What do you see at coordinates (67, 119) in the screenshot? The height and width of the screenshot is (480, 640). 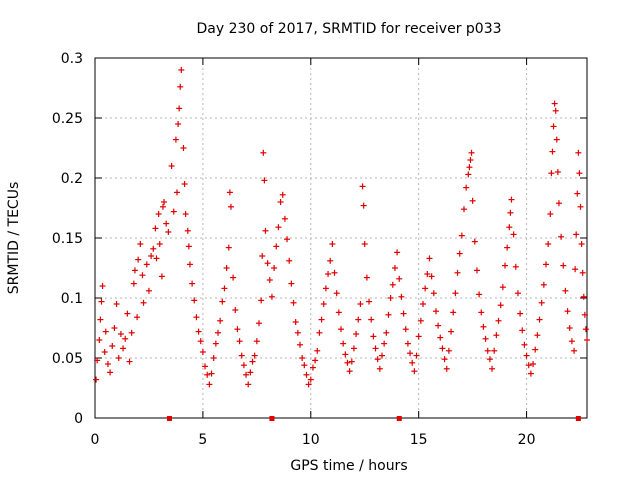 I see `y-tick-label: 0.25` at bounding box center [67, 119].